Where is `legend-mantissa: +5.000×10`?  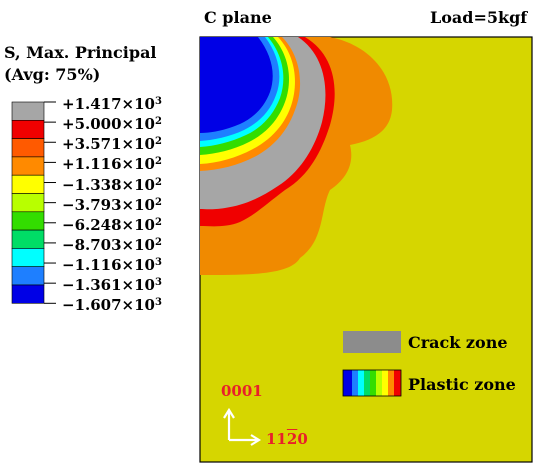 legend-mantissa: +5.000×10 is located at coordinates (108, 124).